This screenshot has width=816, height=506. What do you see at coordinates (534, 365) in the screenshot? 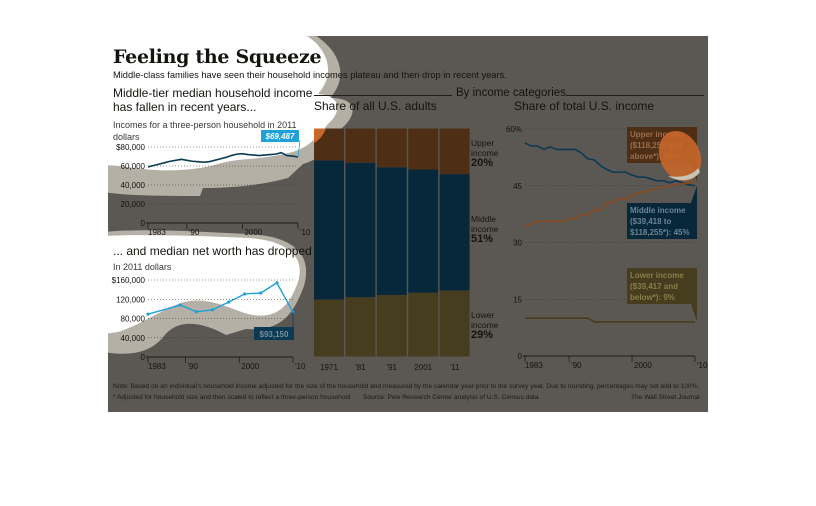
I see `share_income-xtick-label: 1983` at bounding box center [534, 365].